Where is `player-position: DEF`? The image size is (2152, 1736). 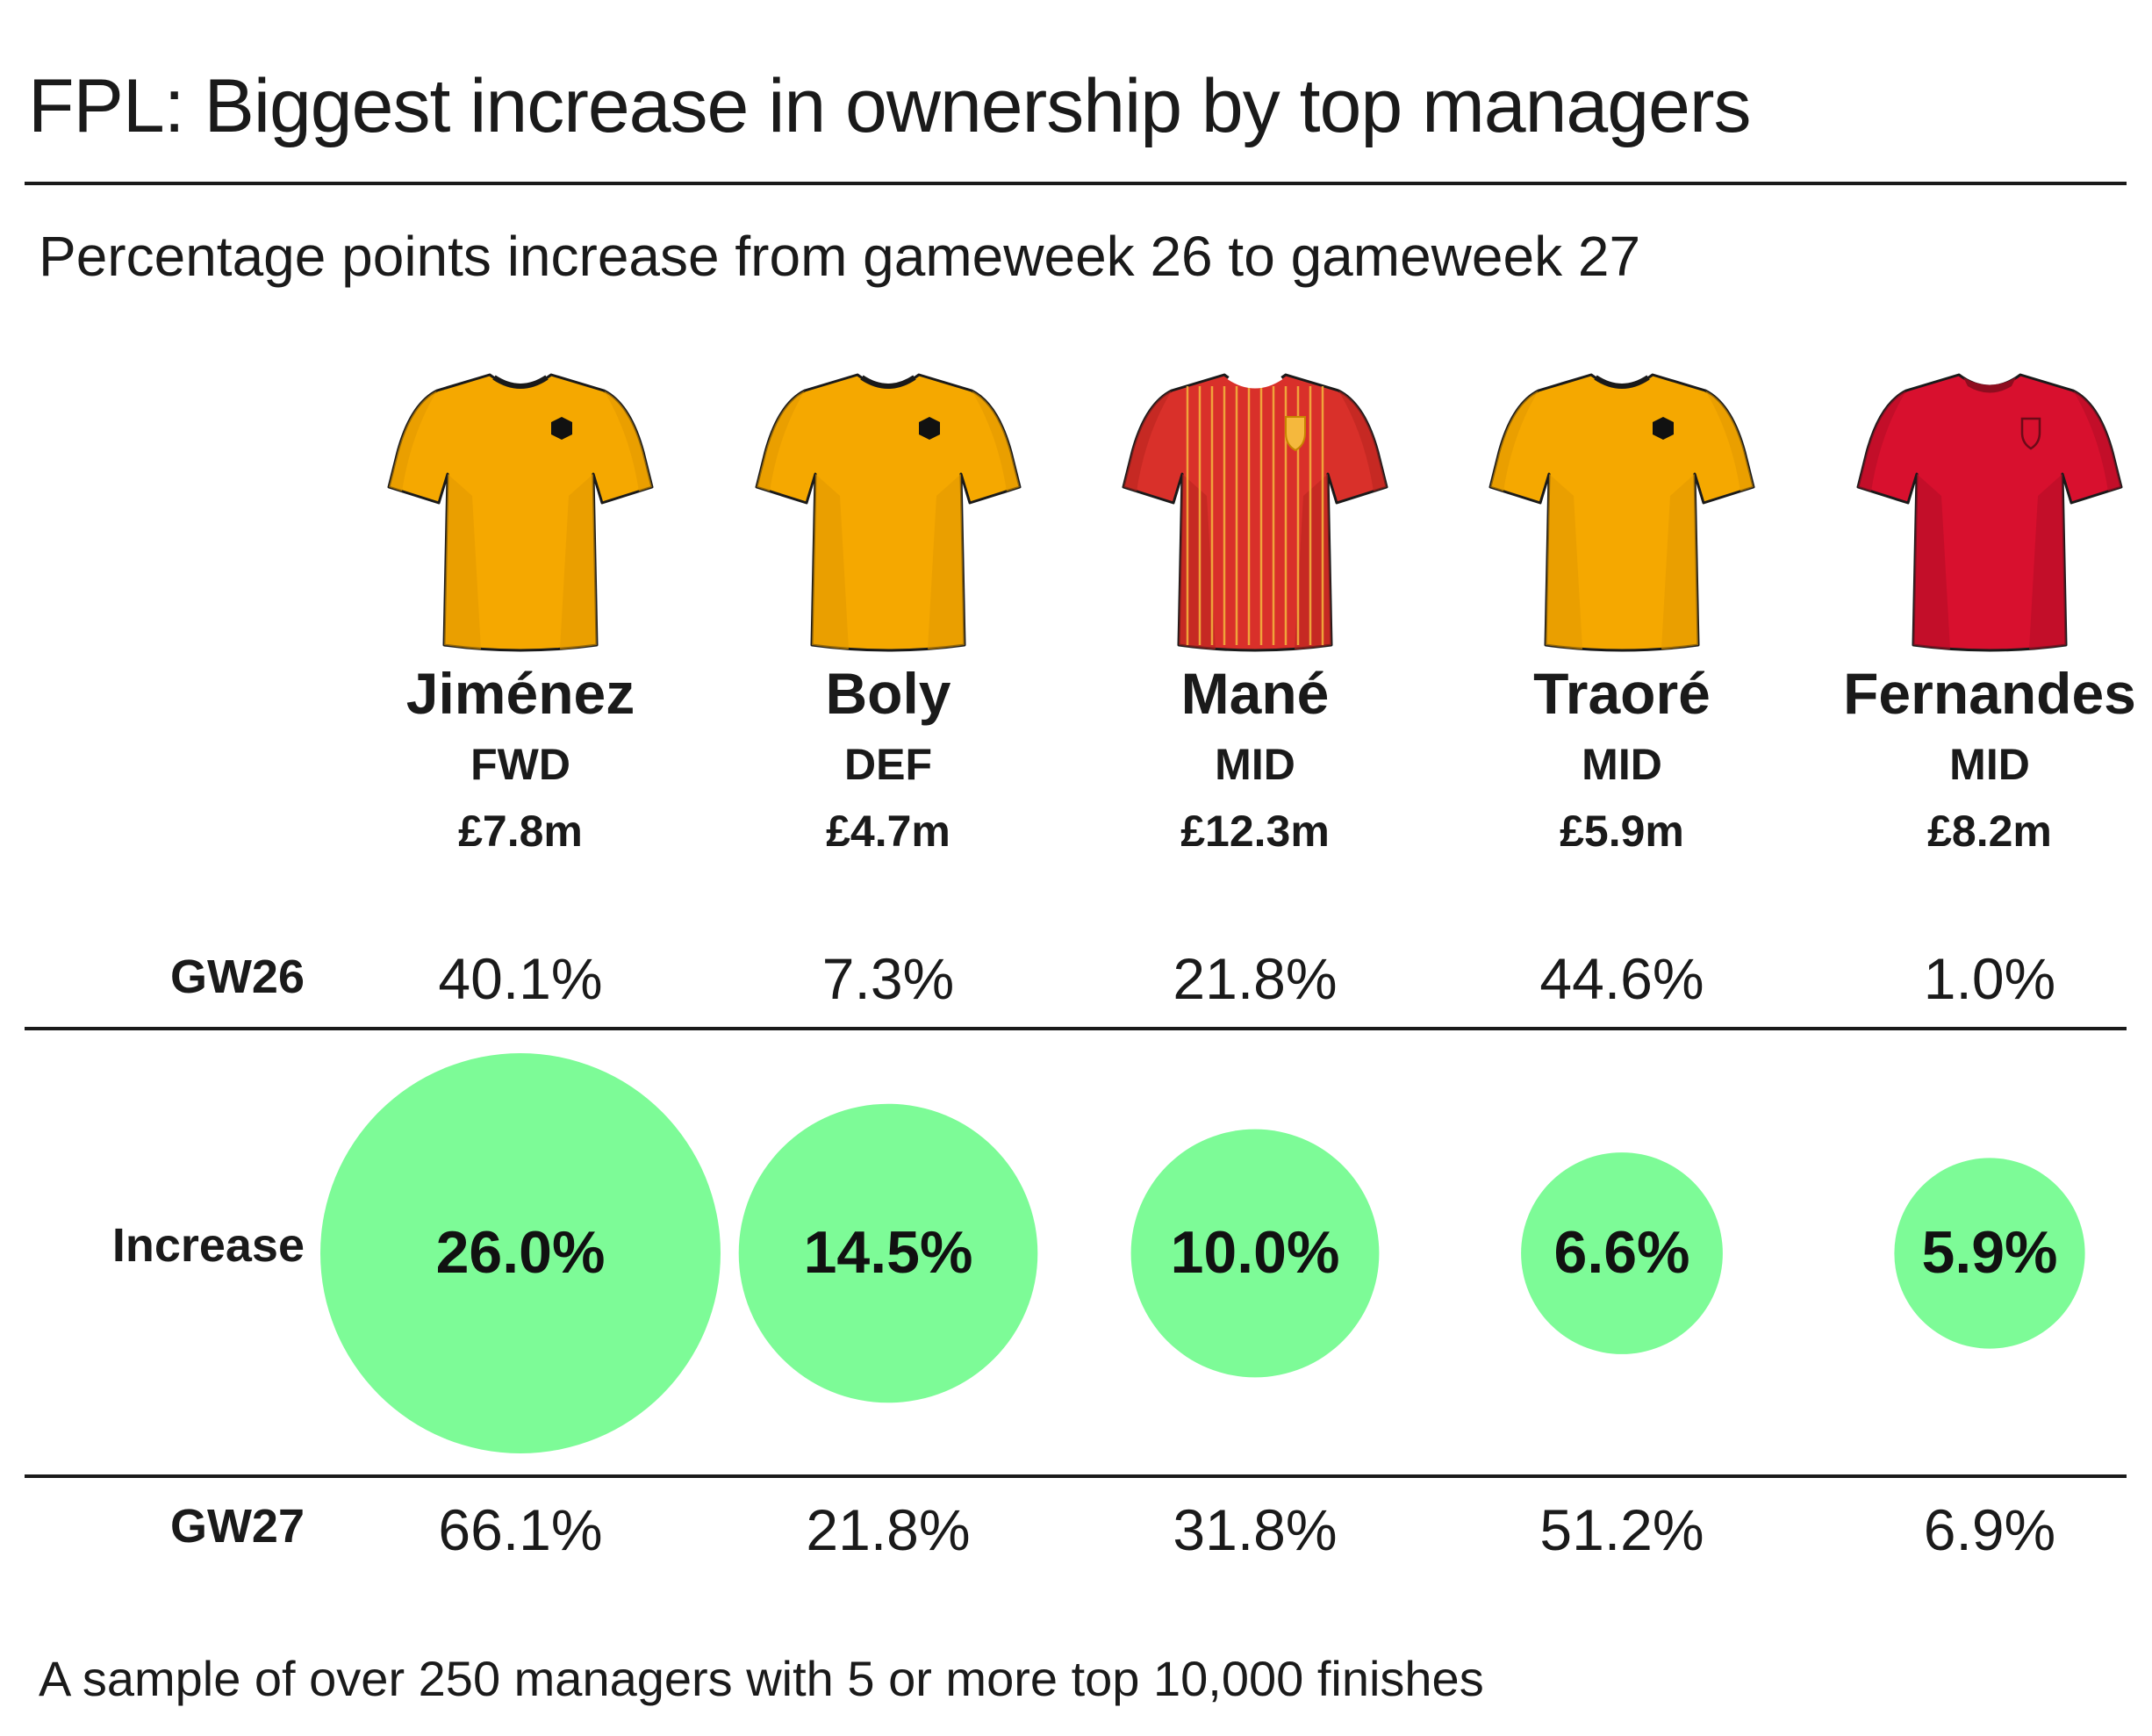 player-position: DEF is located at coordinates (888, 764).